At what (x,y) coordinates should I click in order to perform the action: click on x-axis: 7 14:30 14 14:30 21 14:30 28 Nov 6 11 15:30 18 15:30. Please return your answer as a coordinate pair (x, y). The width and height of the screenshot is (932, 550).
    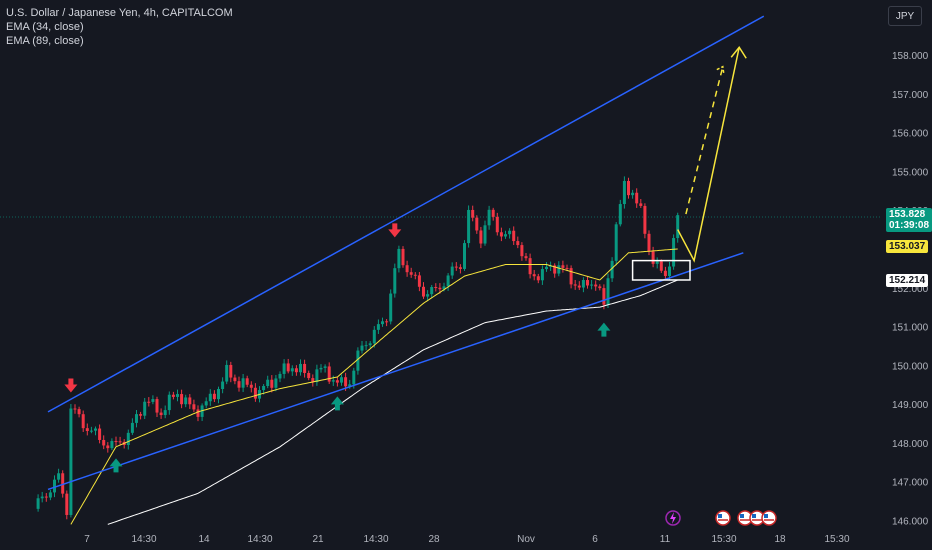
    Looking at the image, I should click on (467, 539).